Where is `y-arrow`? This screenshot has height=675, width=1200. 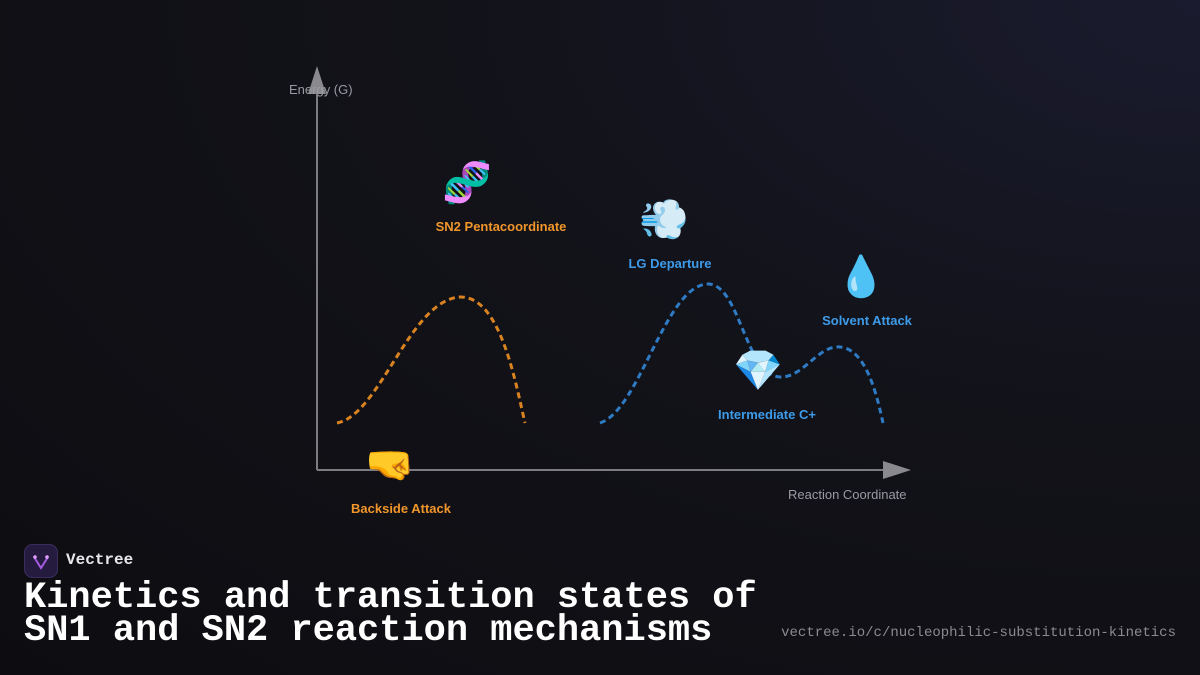 y-arrow is located at coordinates (317, 80).